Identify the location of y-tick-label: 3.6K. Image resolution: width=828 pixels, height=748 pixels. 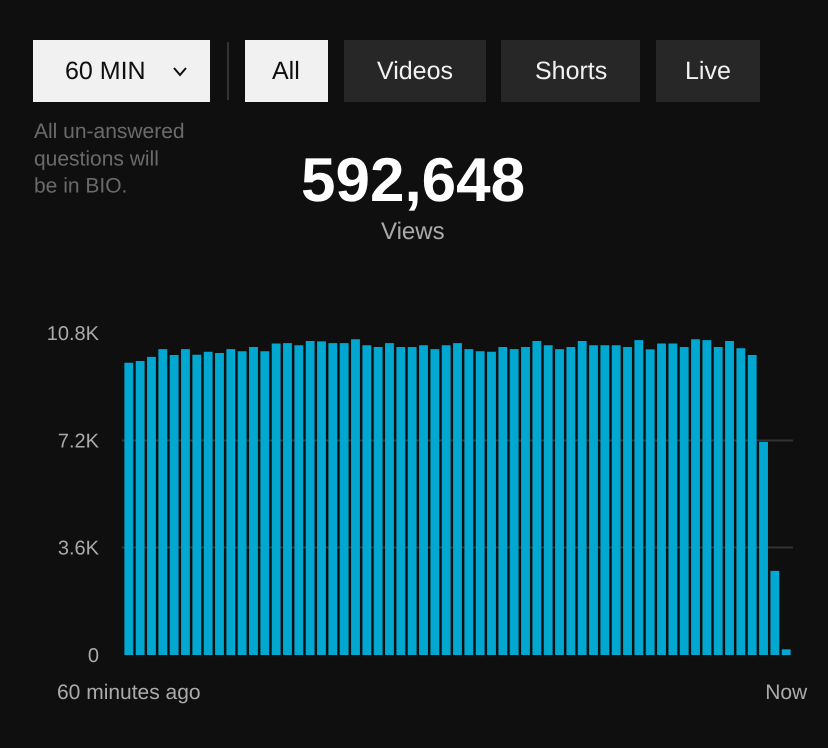
(79, 549).